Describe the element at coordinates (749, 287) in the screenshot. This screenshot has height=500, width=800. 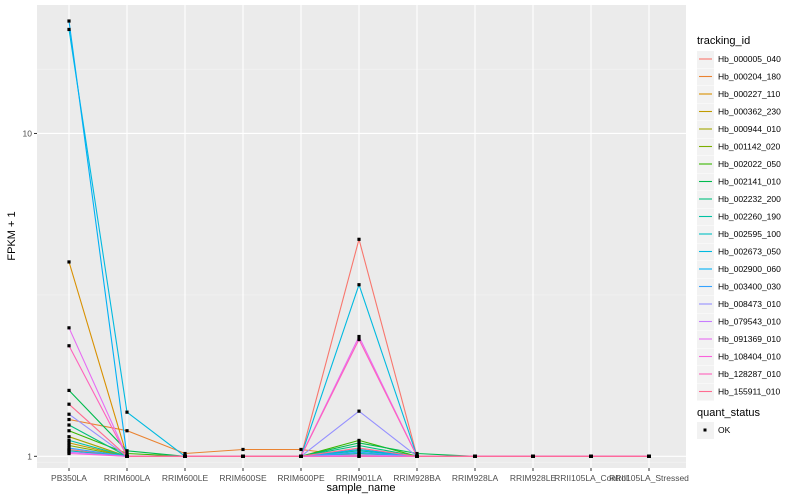
I see `legend-label: Hb_003400_030` at that location.